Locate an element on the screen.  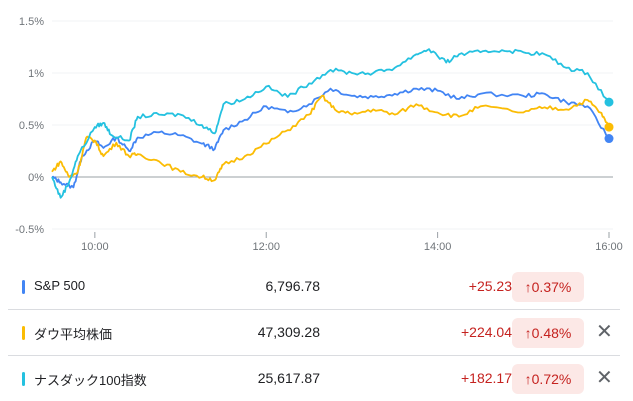
percent-change-badge: ↑0.37% is located at coordinates (548, 287).